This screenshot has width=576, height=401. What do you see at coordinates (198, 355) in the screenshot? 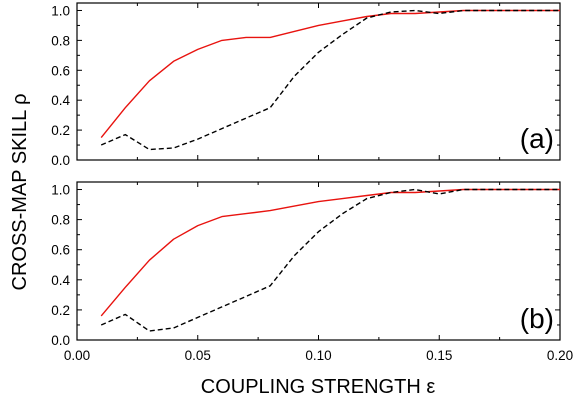
I see `x-tick-label: 0.05` at bounding box center [198, 355].